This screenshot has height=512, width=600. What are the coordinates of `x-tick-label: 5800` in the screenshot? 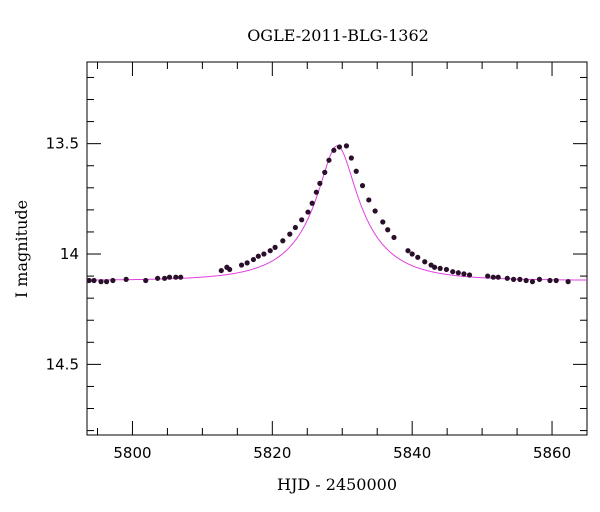 It's located at (132, 453).